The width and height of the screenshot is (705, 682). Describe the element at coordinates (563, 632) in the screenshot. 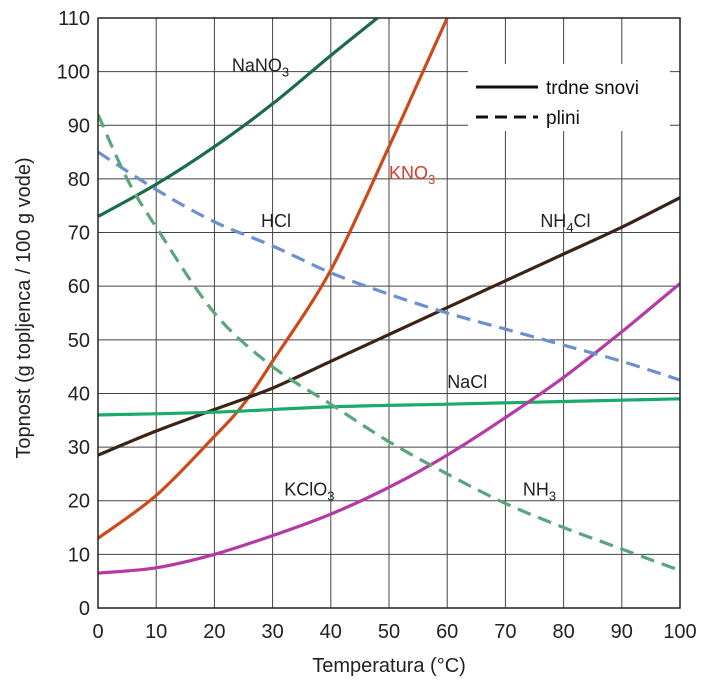

I see `x-tick-label: 80` at that location.